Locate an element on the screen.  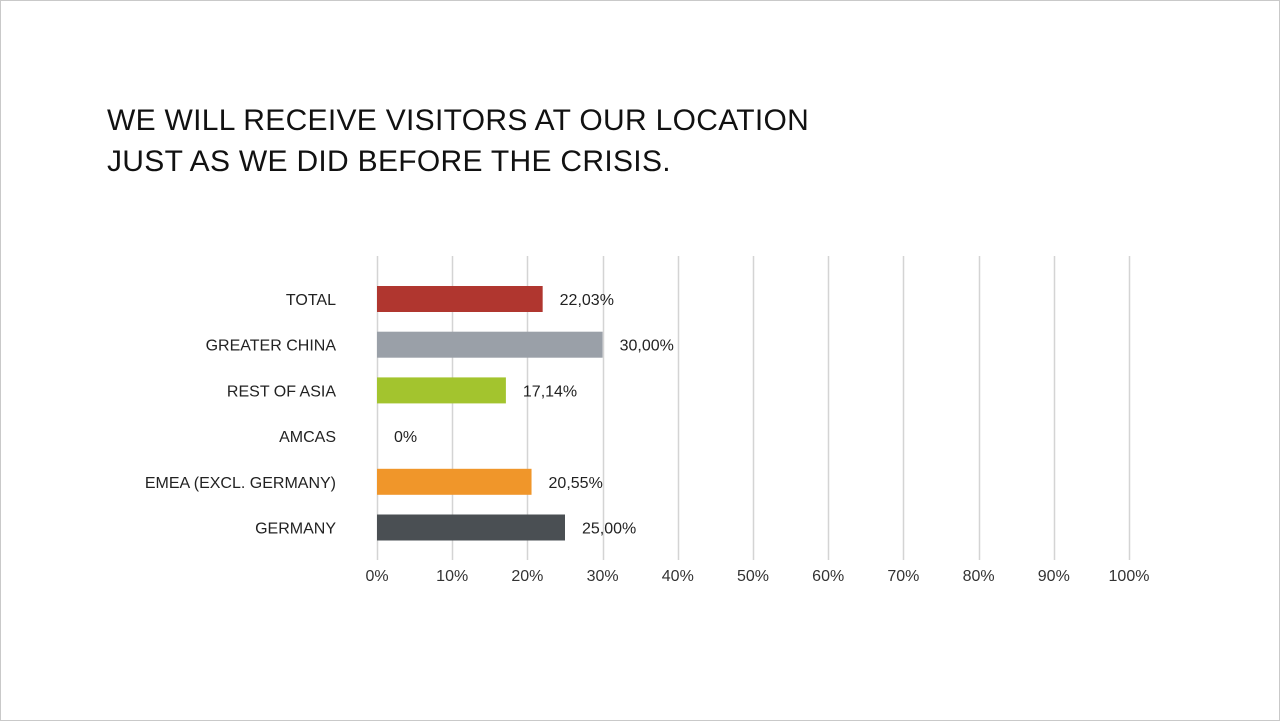
x-tick-label: 20% is located at coordinates (527, 576).